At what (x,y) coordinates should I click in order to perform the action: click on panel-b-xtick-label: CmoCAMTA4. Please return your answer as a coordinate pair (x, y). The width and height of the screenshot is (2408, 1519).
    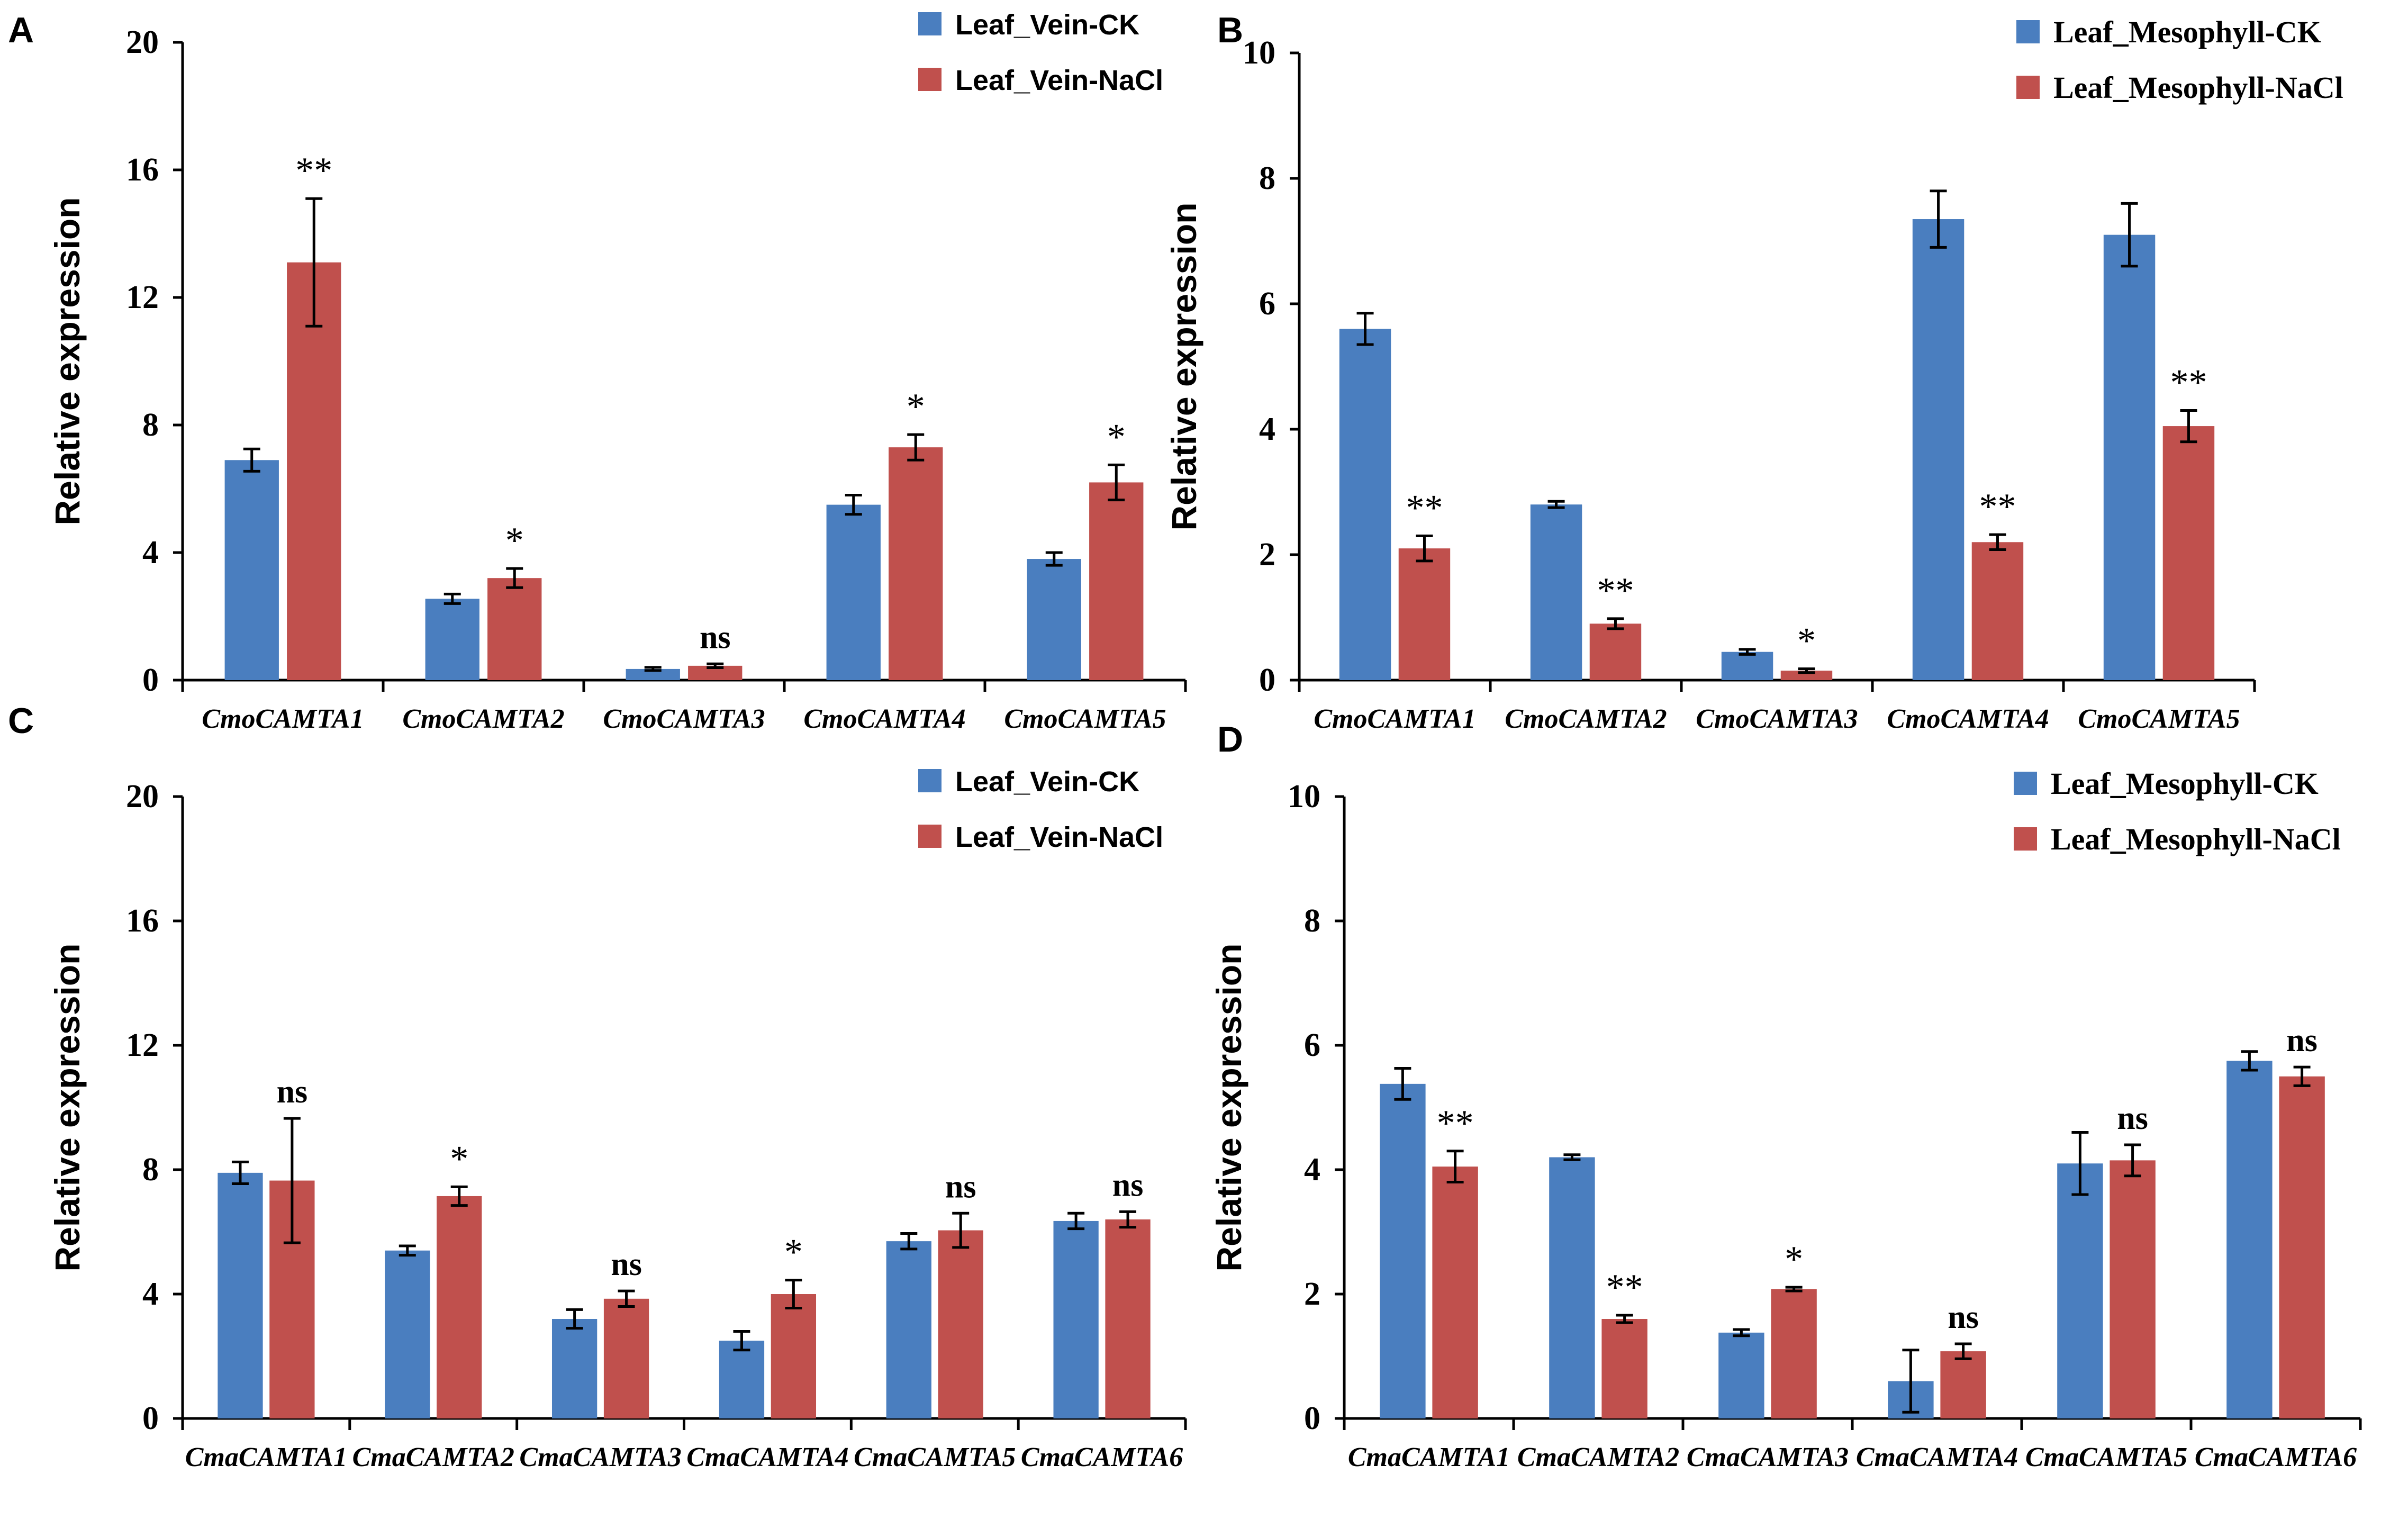
    Looking at the image, I should click on (1968, 719).